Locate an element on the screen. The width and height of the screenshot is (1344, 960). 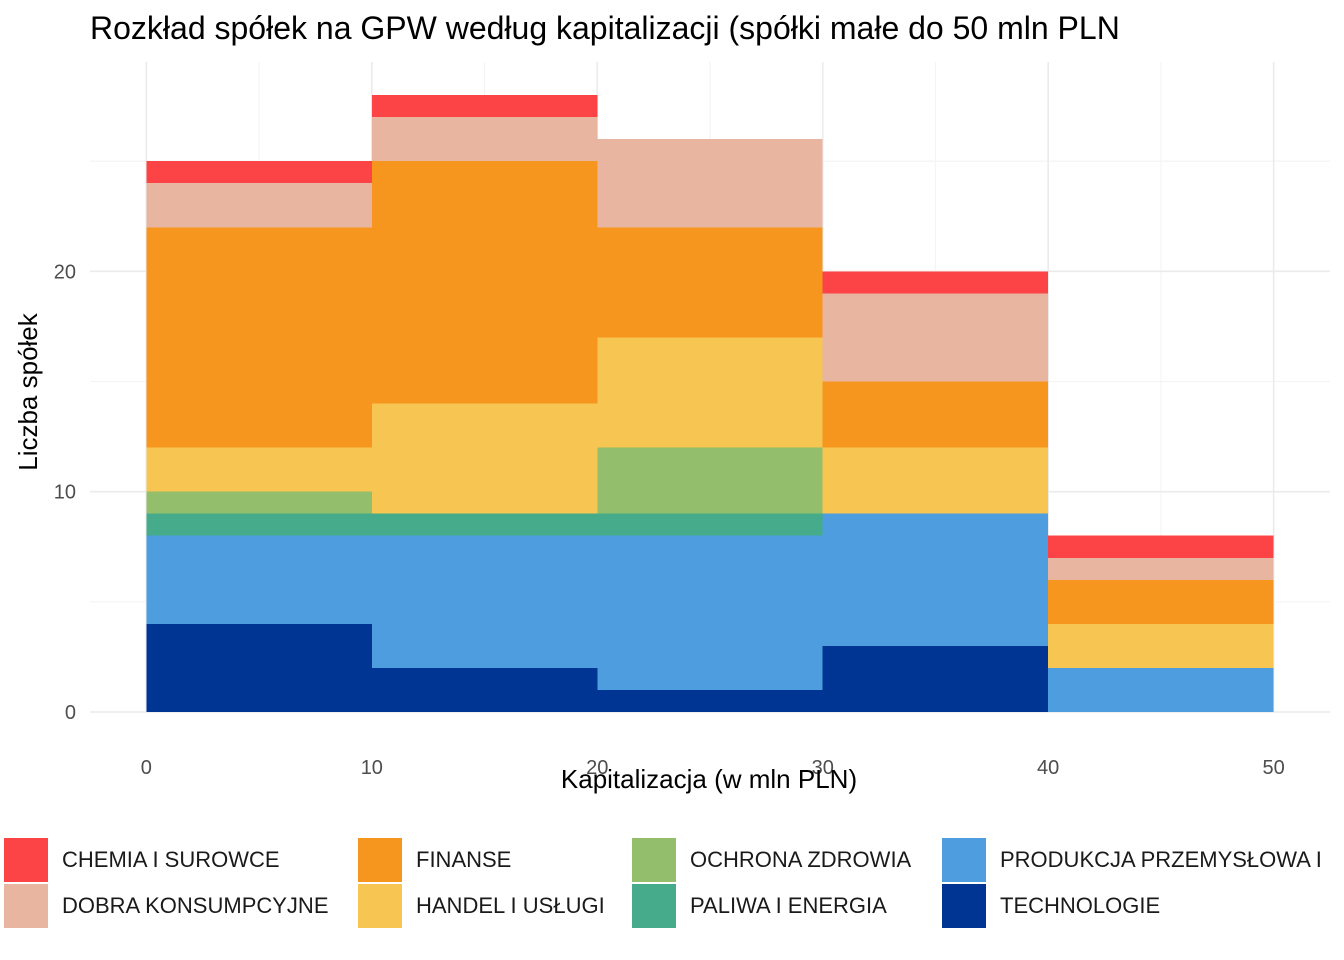
y-axis-ticks: 0 10 20 is located at coordinates (65, 492).